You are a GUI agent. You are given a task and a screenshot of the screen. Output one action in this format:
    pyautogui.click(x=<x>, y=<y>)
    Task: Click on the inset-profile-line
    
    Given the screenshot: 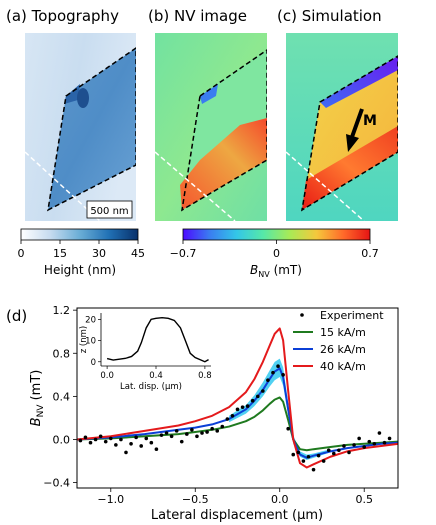 What is the action you would take?
    pyautogui.click(x=157, y=339)
    